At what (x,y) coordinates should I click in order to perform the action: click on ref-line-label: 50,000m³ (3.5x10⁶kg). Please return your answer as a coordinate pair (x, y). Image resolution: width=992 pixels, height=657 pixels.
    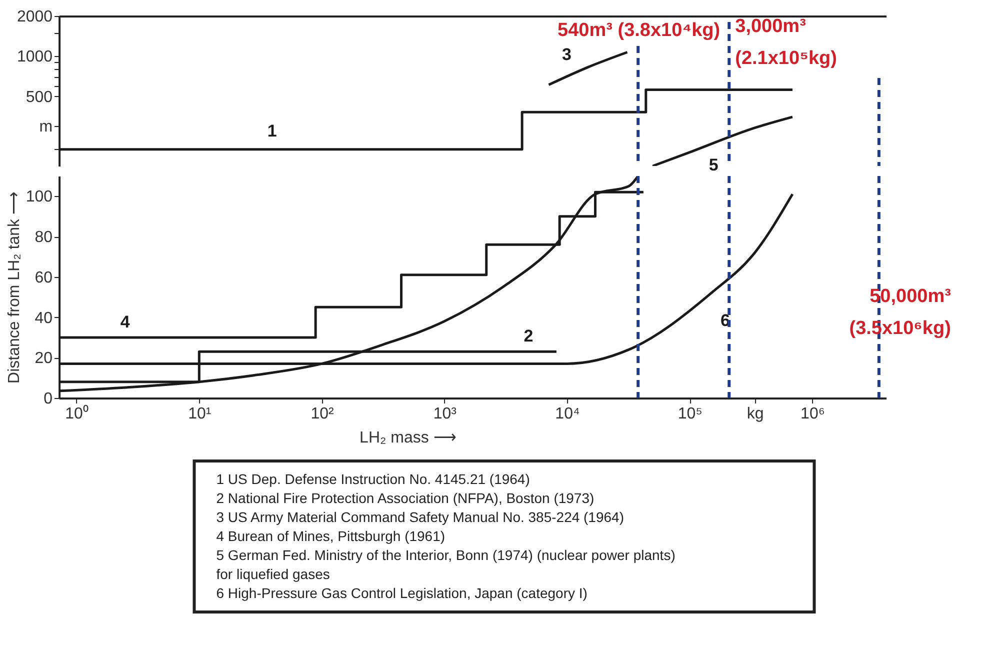
    Looking at the image, I should click on (900, 312).